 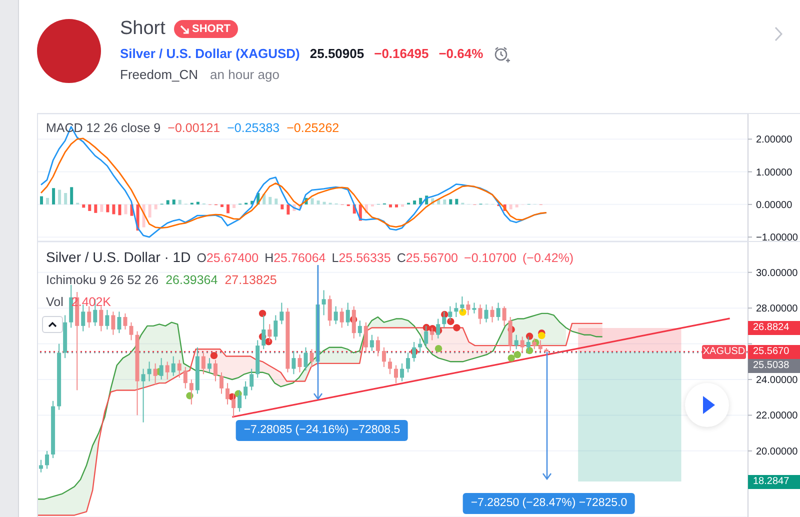 I want to click on text: Silver / U.S. Dollar (XAGUSD), so click(x=210, y=54).